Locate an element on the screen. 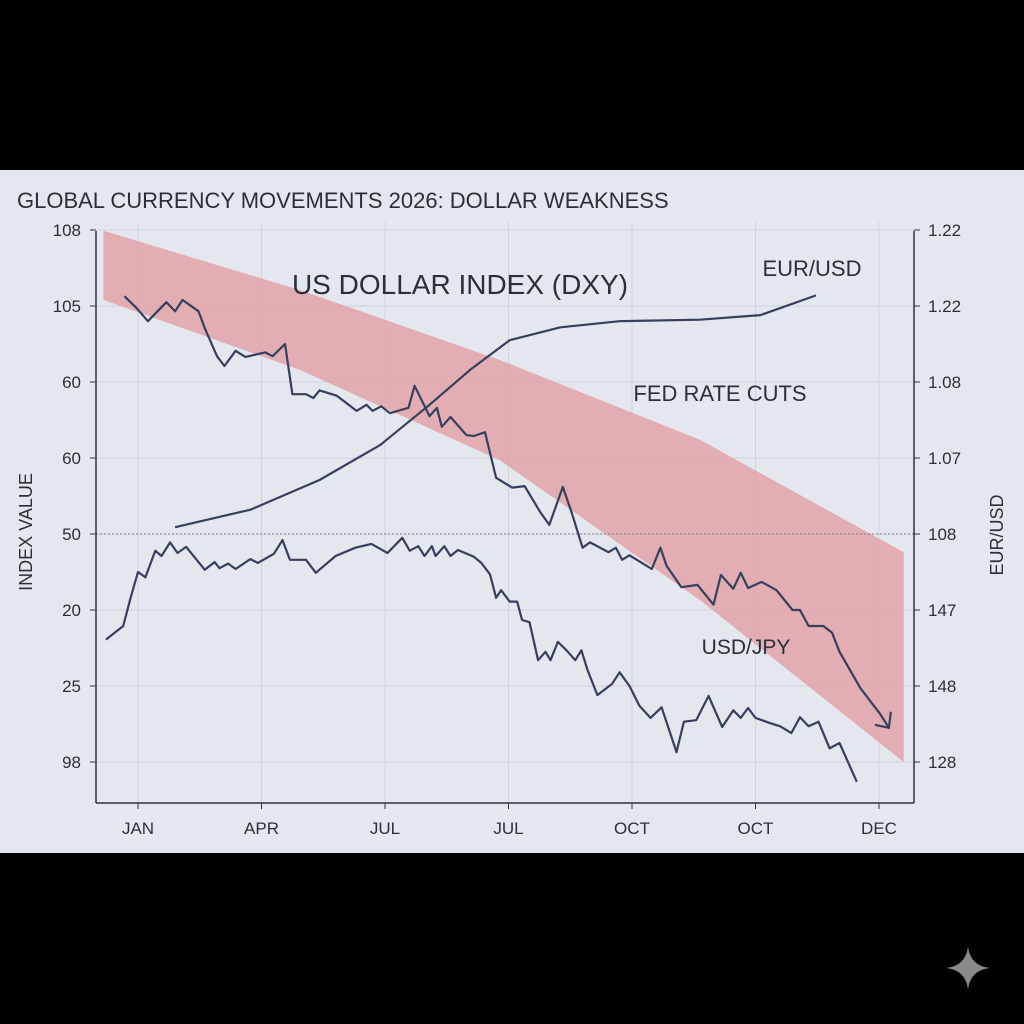  y-tick-label: 98 is located at coordinates (71, 762).